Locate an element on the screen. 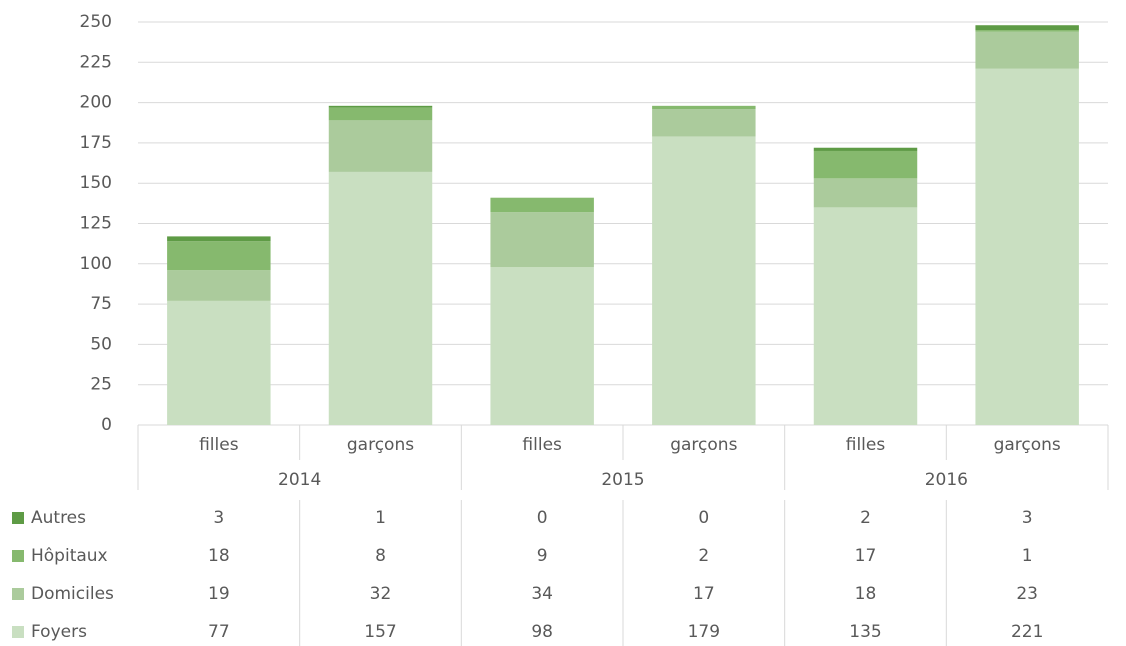 The height and width of the screenshot is (646, 1126). table-value: 19 is located at coordinates (219, 594).